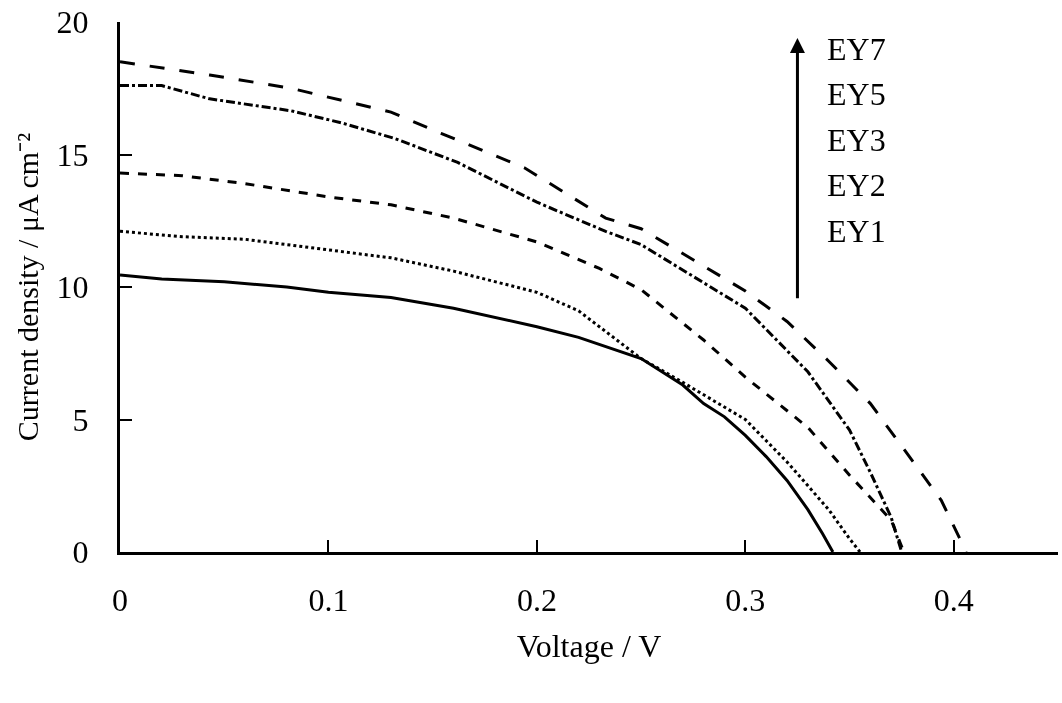 This screenshot has height=703, width=1062. Describe the element at coordinates (72, 287) in the screenshot. I see `y-tick-label: 10` at that location.